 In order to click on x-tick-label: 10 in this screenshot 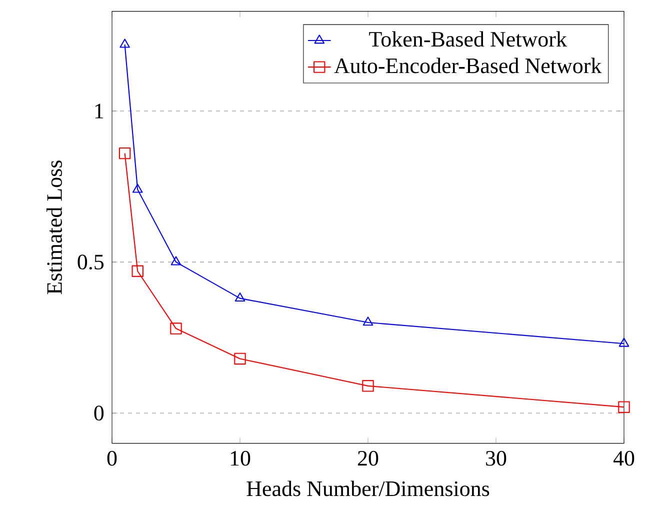, I will do `click(240, 458)`.